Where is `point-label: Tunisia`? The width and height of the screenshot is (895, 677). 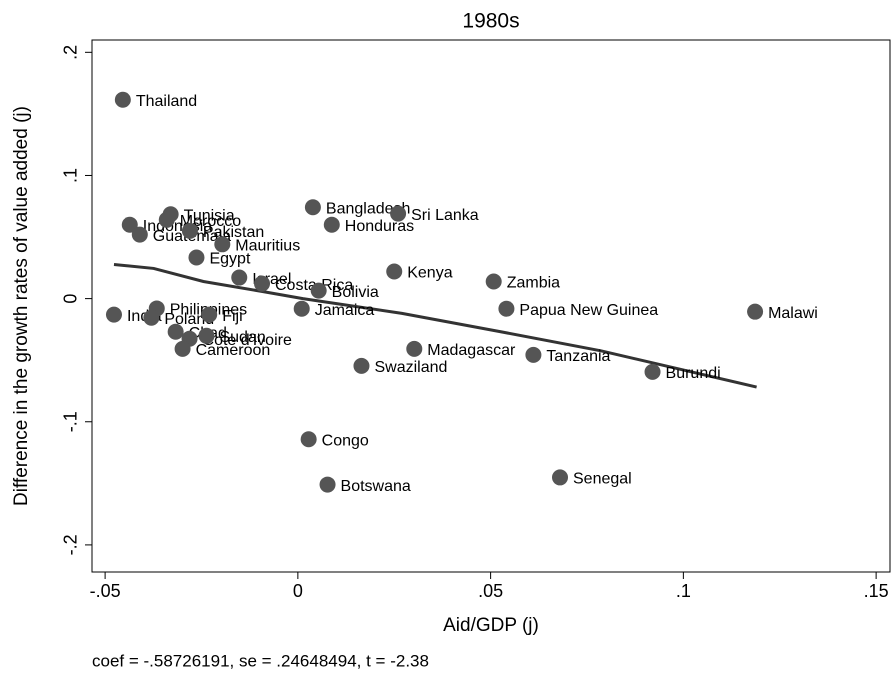 point-label: Tunisia is located at coordinates (209, 215).